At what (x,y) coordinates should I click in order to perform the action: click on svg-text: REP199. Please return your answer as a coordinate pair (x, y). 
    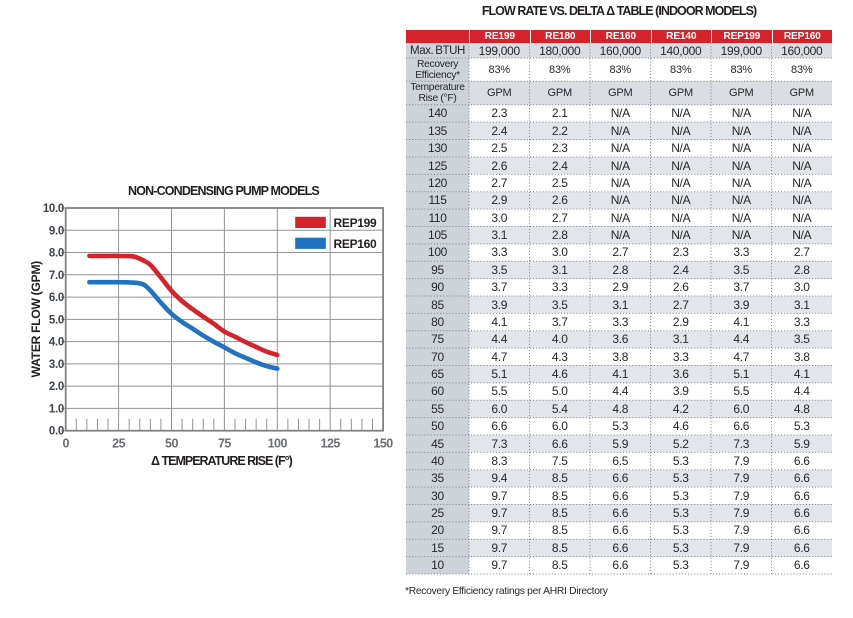
    Looking at the image, I should click on (356, 223).